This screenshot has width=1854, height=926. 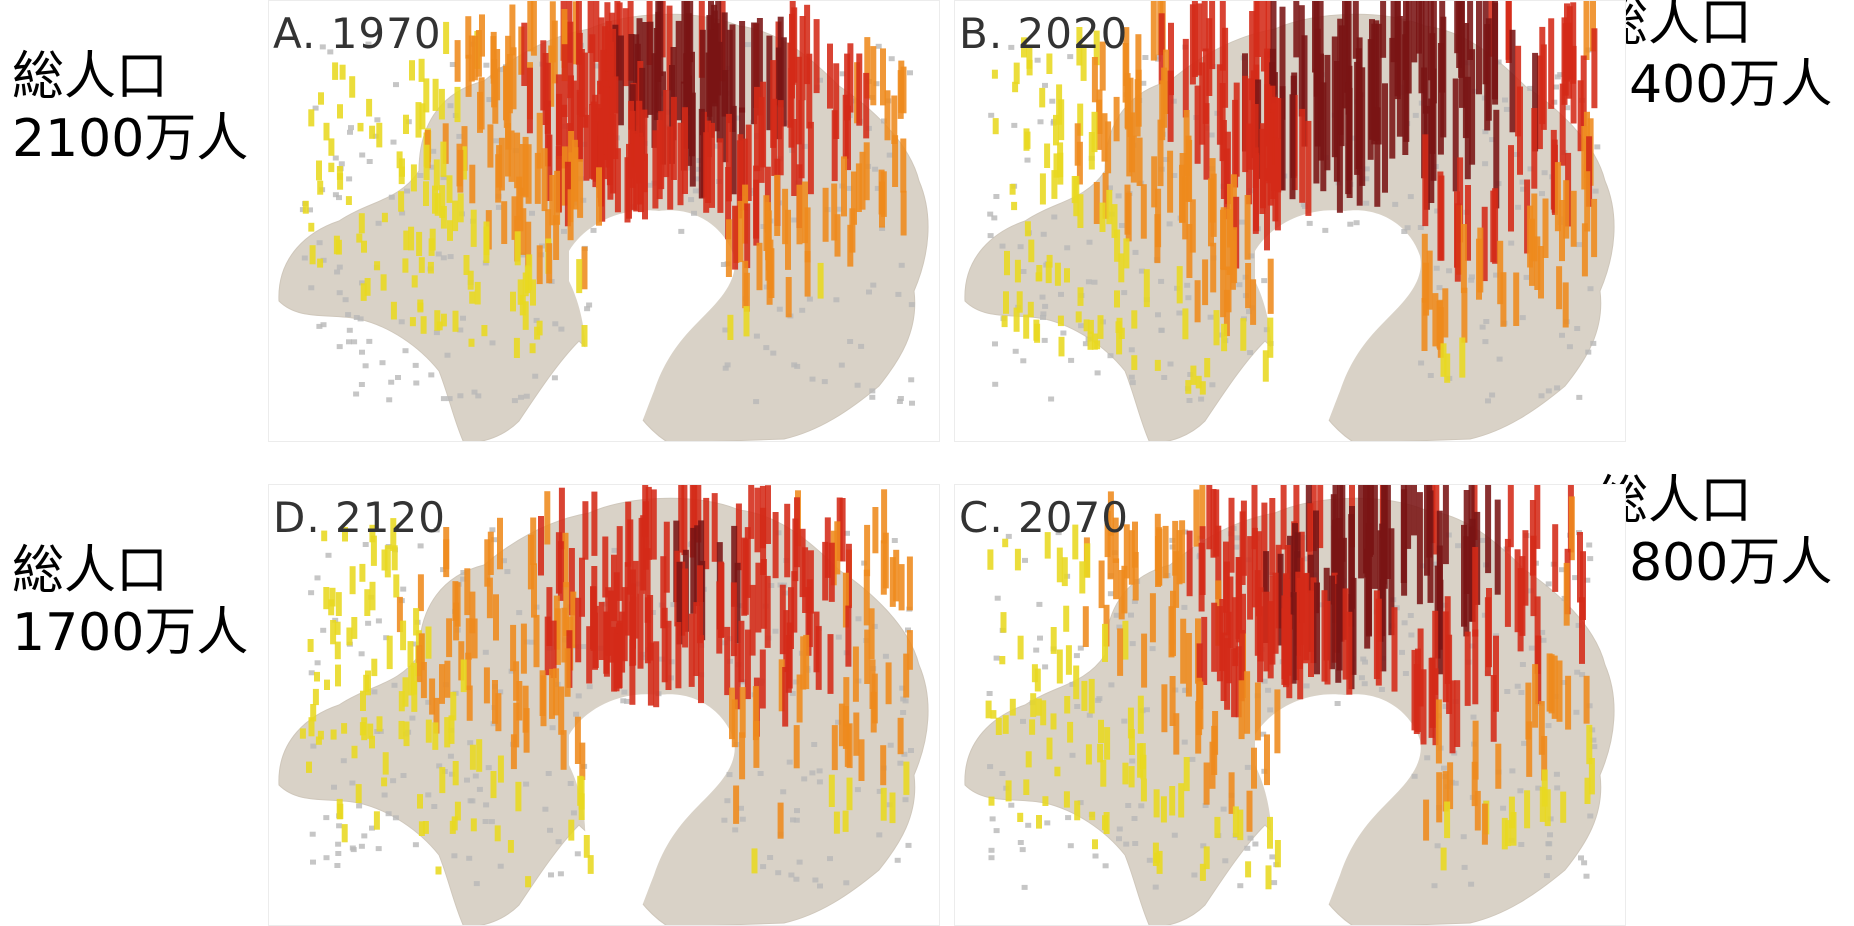 I want to click on population-value: 1700万人, so click(x=130, y=633).